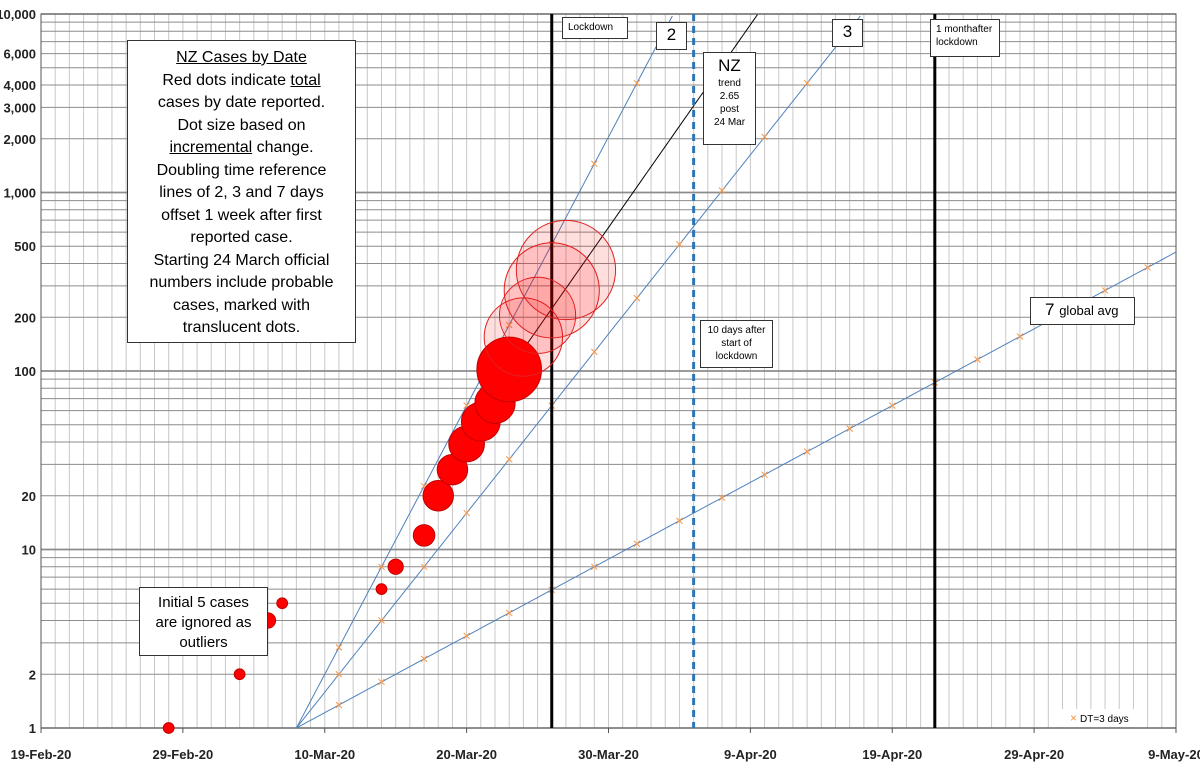  What do you see at coordinates (241, 125) in the screenshot?
I see `info-line: Dot size based on` at bounding box center [241, 125].